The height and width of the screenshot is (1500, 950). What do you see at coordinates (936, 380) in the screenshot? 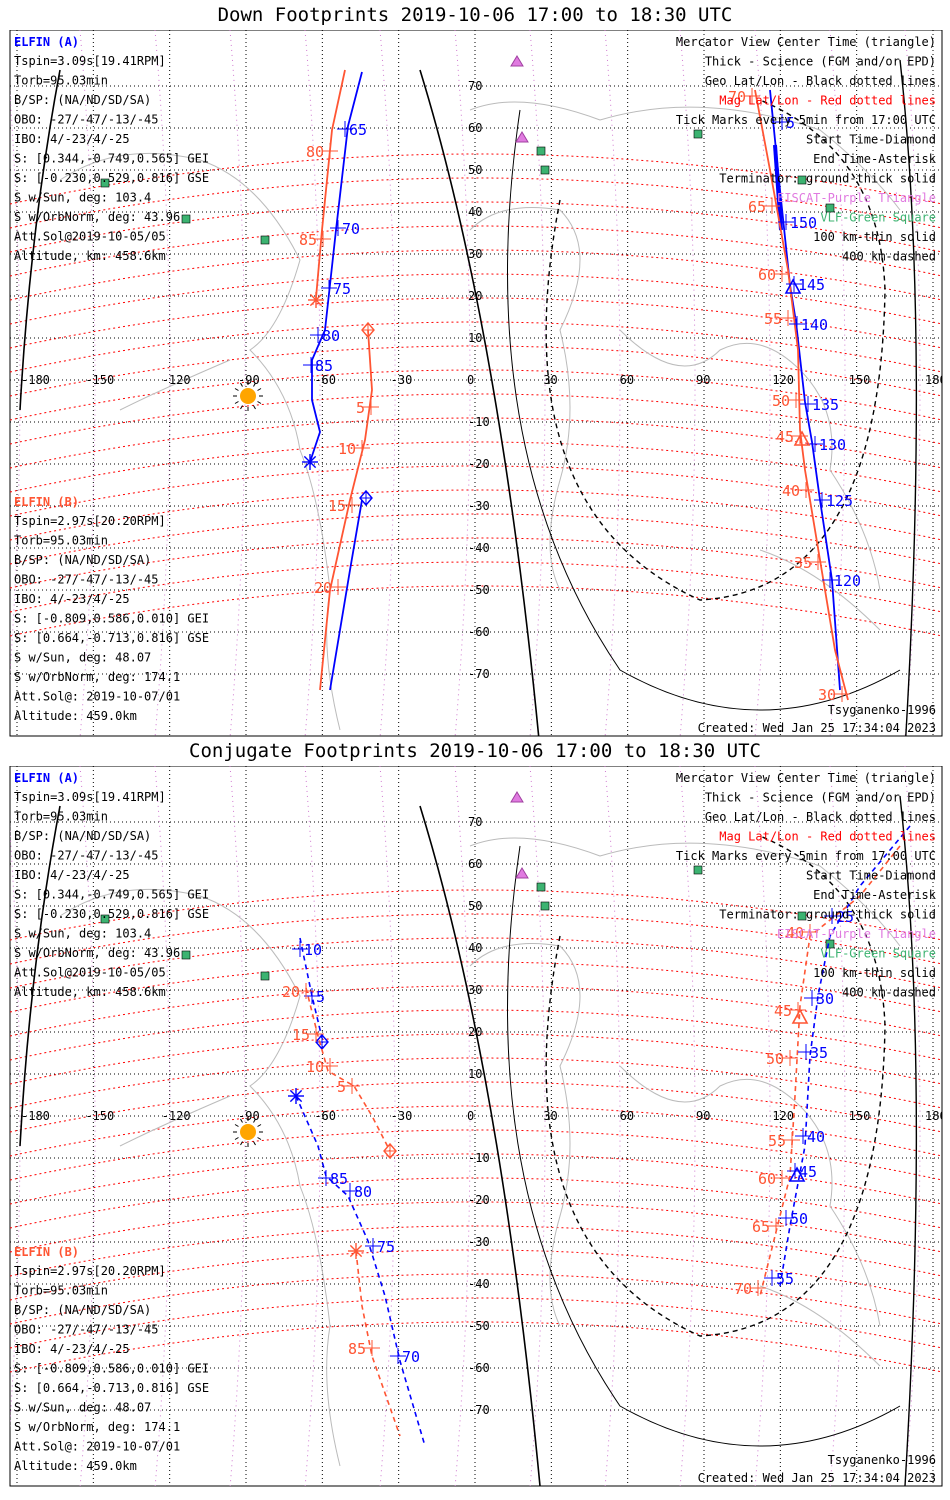
I see `lon-label: 180` at bounding box center [936, 380].